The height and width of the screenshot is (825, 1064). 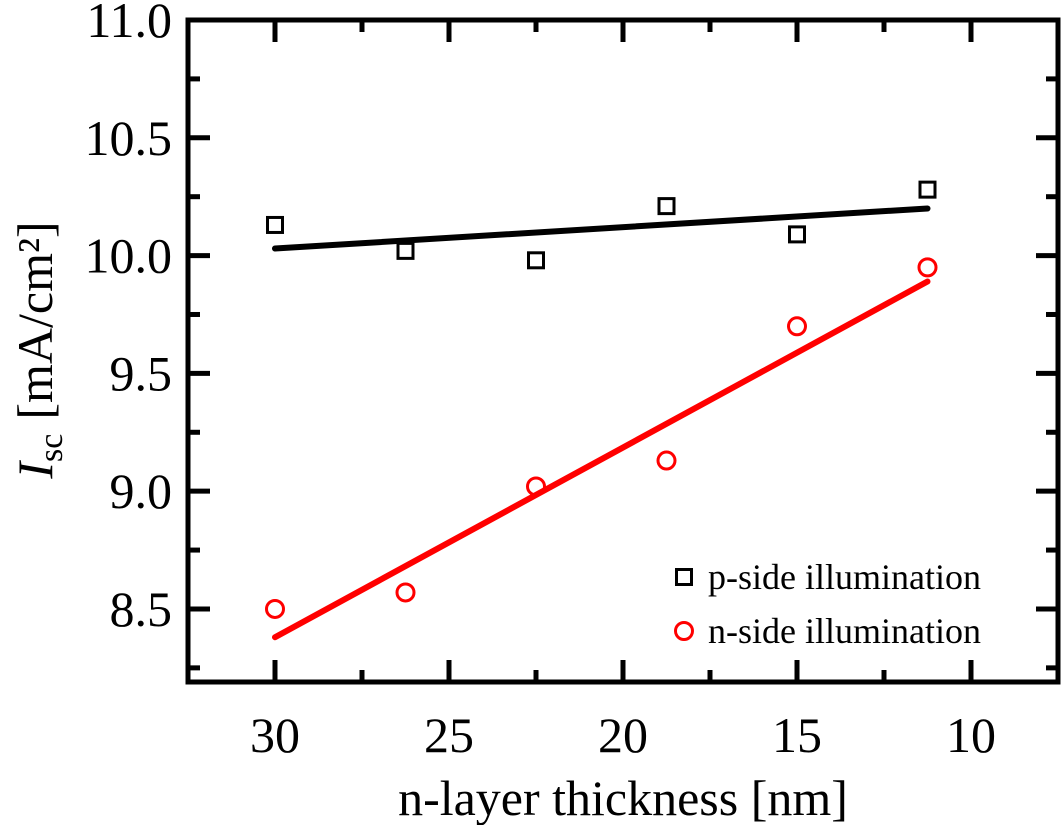 What do you see at coordinates (844, 577) in the screenshot?
I see `legend-label: p-side illumination` at bounding box center [844, 577].